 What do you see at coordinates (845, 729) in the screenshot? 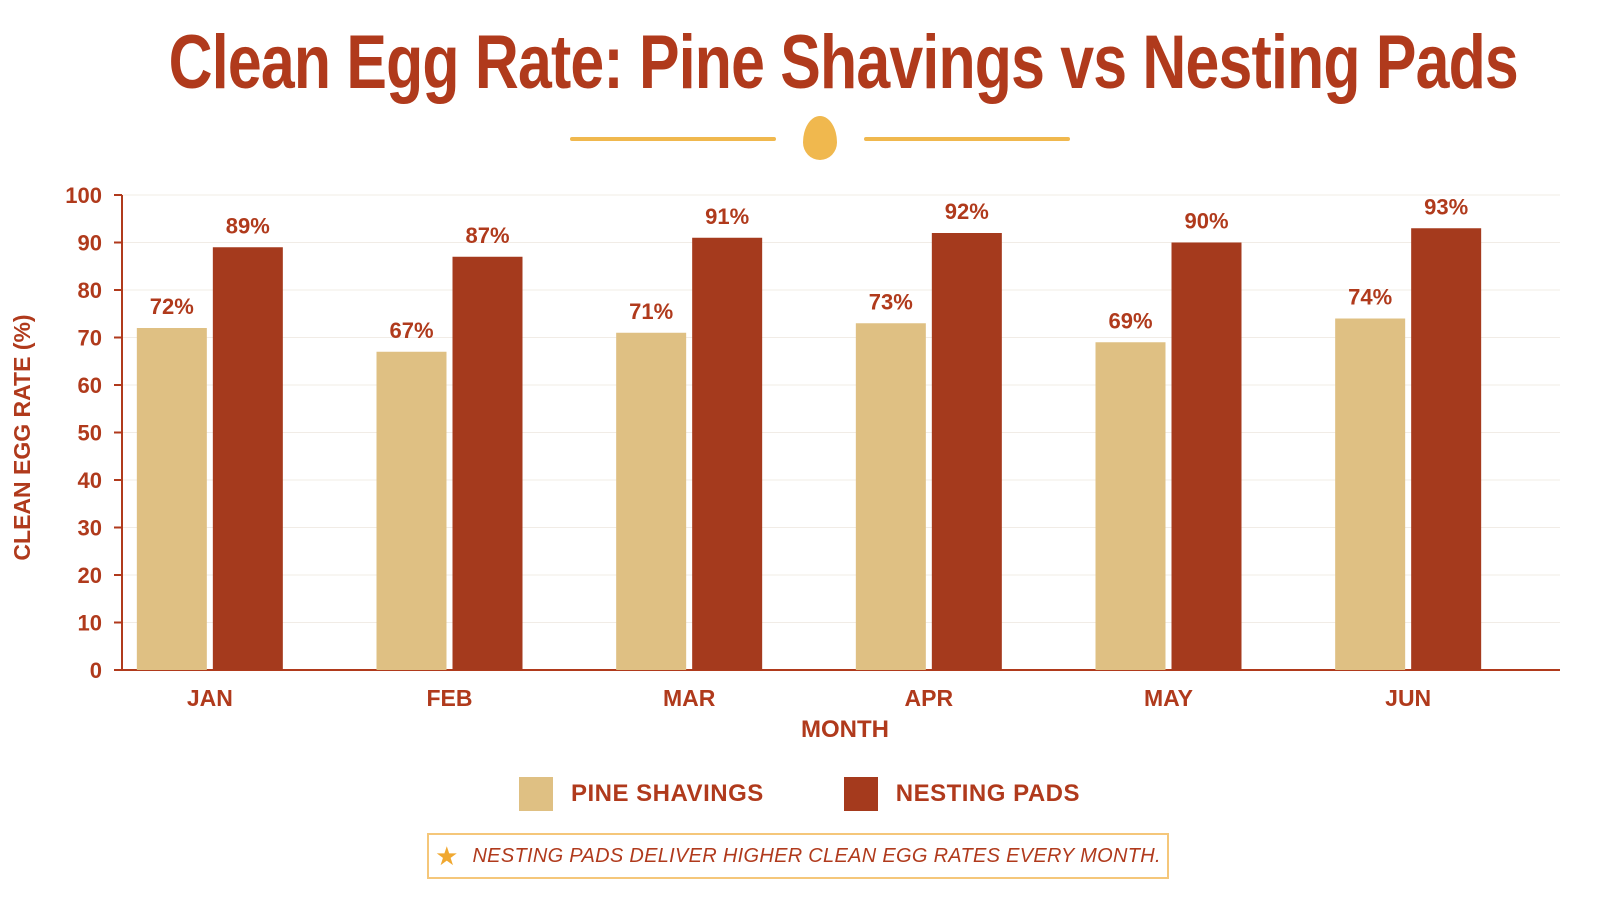
I see `x-axis-title: MONTH` at bounding box center [845, 729].